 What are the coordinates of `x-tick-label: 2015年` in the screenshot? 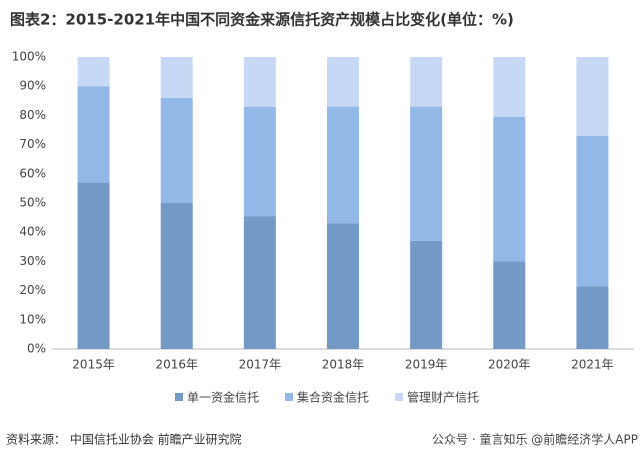 It's located at (93, 365).